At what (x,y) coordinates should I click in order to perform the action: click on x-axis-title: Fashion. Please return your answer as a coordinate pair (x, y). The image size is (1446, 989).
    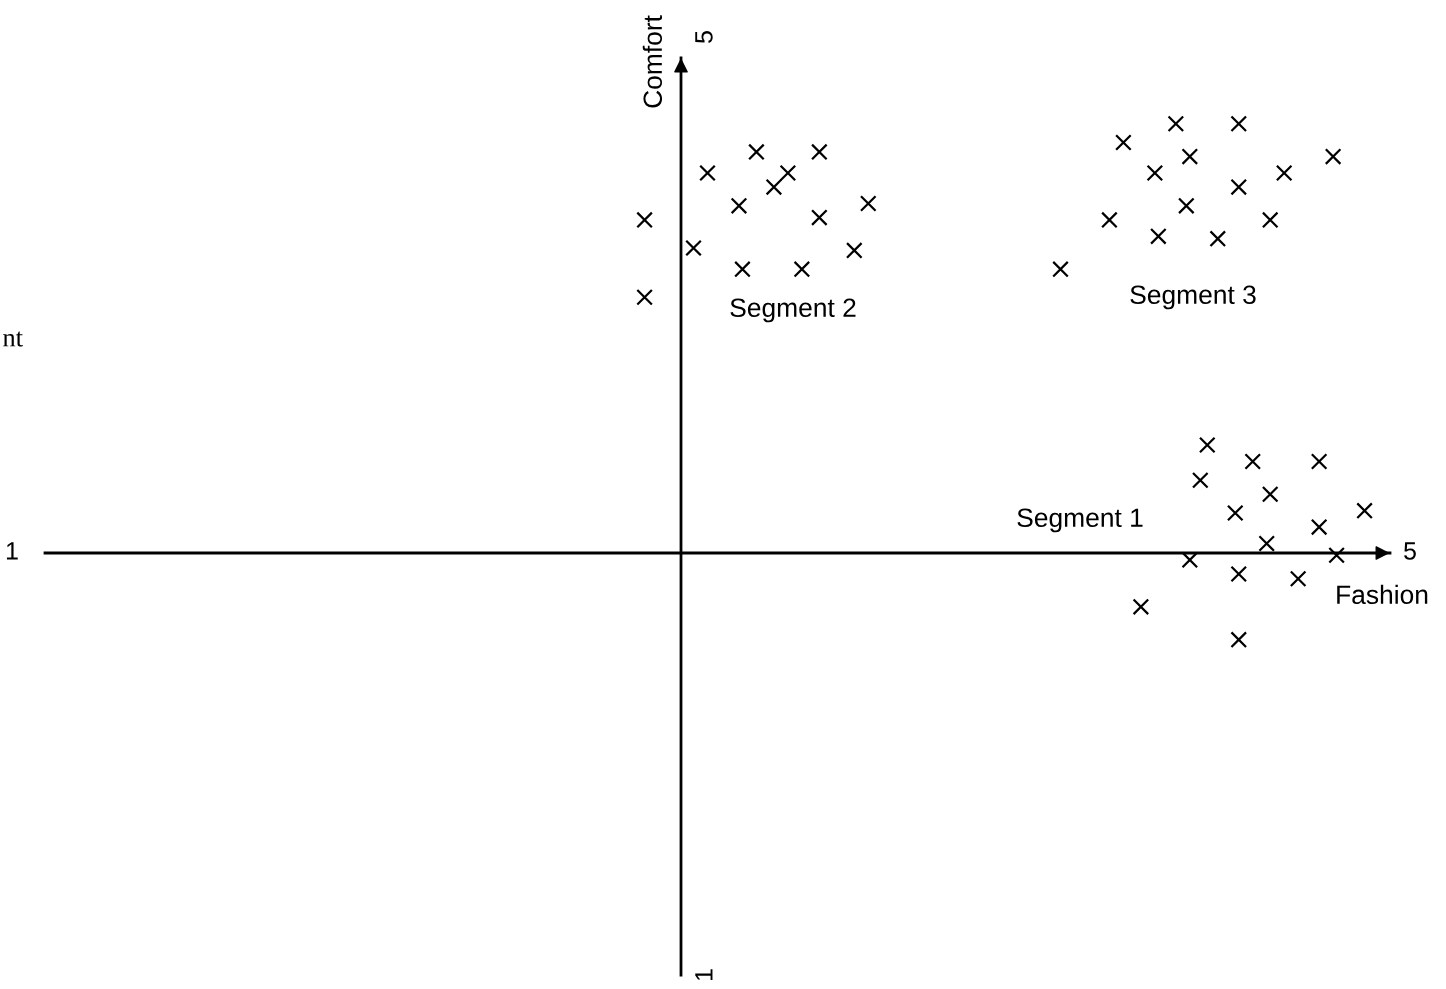
    Looking at the image, I should click on (1382, 594).